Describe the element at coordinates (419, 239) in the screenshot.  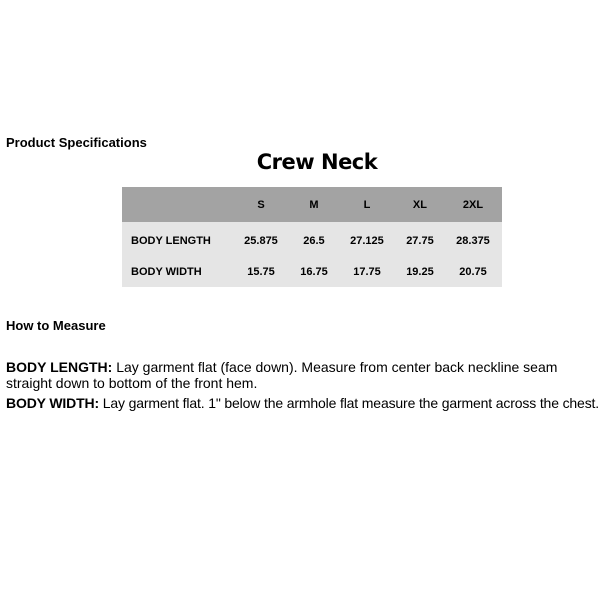
I see `table-cell: 27.75` at that location.